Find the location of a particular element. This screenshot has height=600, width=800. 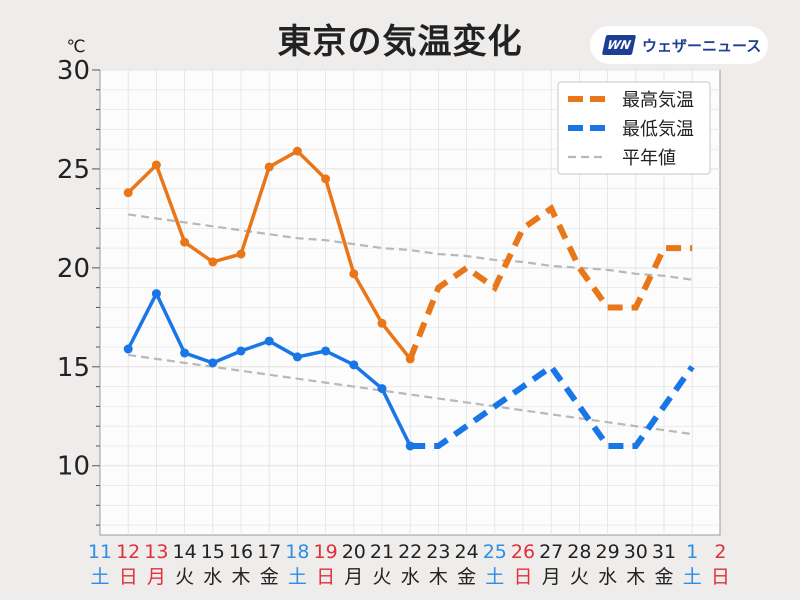

x-tick-label-day: 2 is located at coordinates (720, 552).